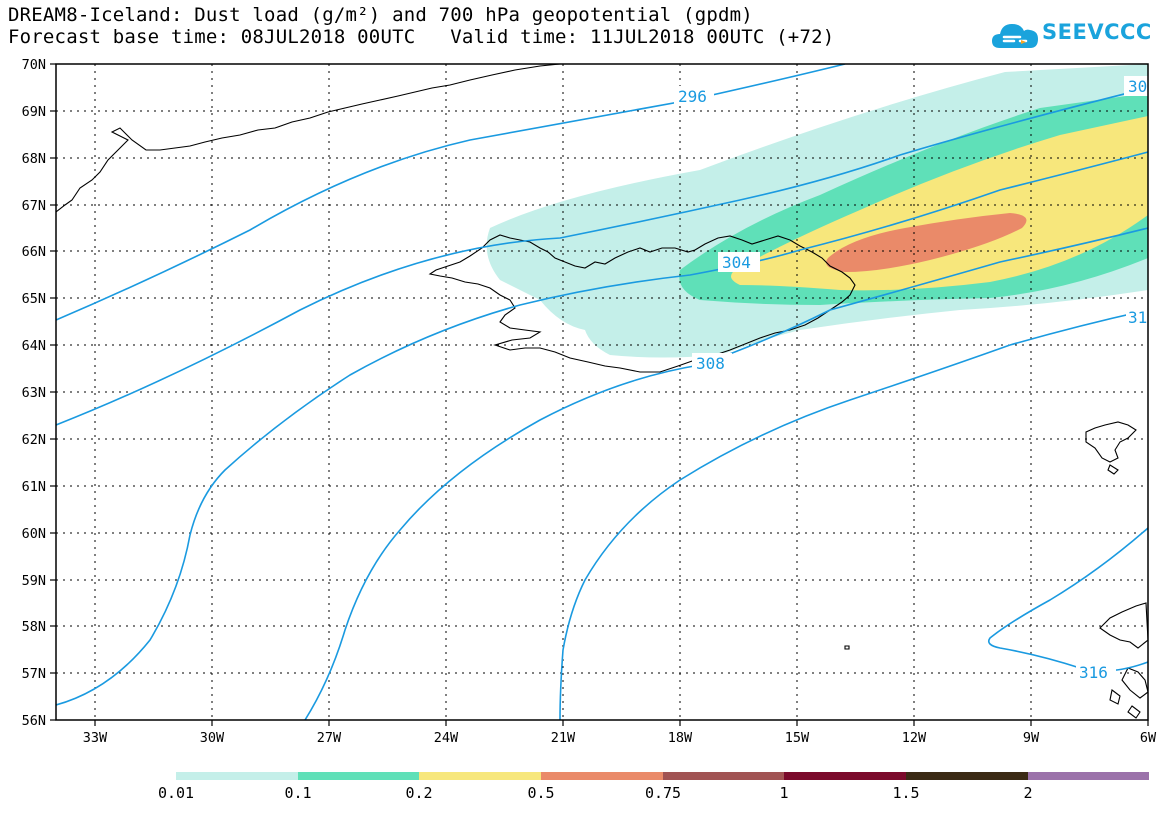 The width and height of the screenshot is (1175, 815). Describe the element at coordinates (34, 627) in the screenshot. I see `lat-label: 58N` at that location.